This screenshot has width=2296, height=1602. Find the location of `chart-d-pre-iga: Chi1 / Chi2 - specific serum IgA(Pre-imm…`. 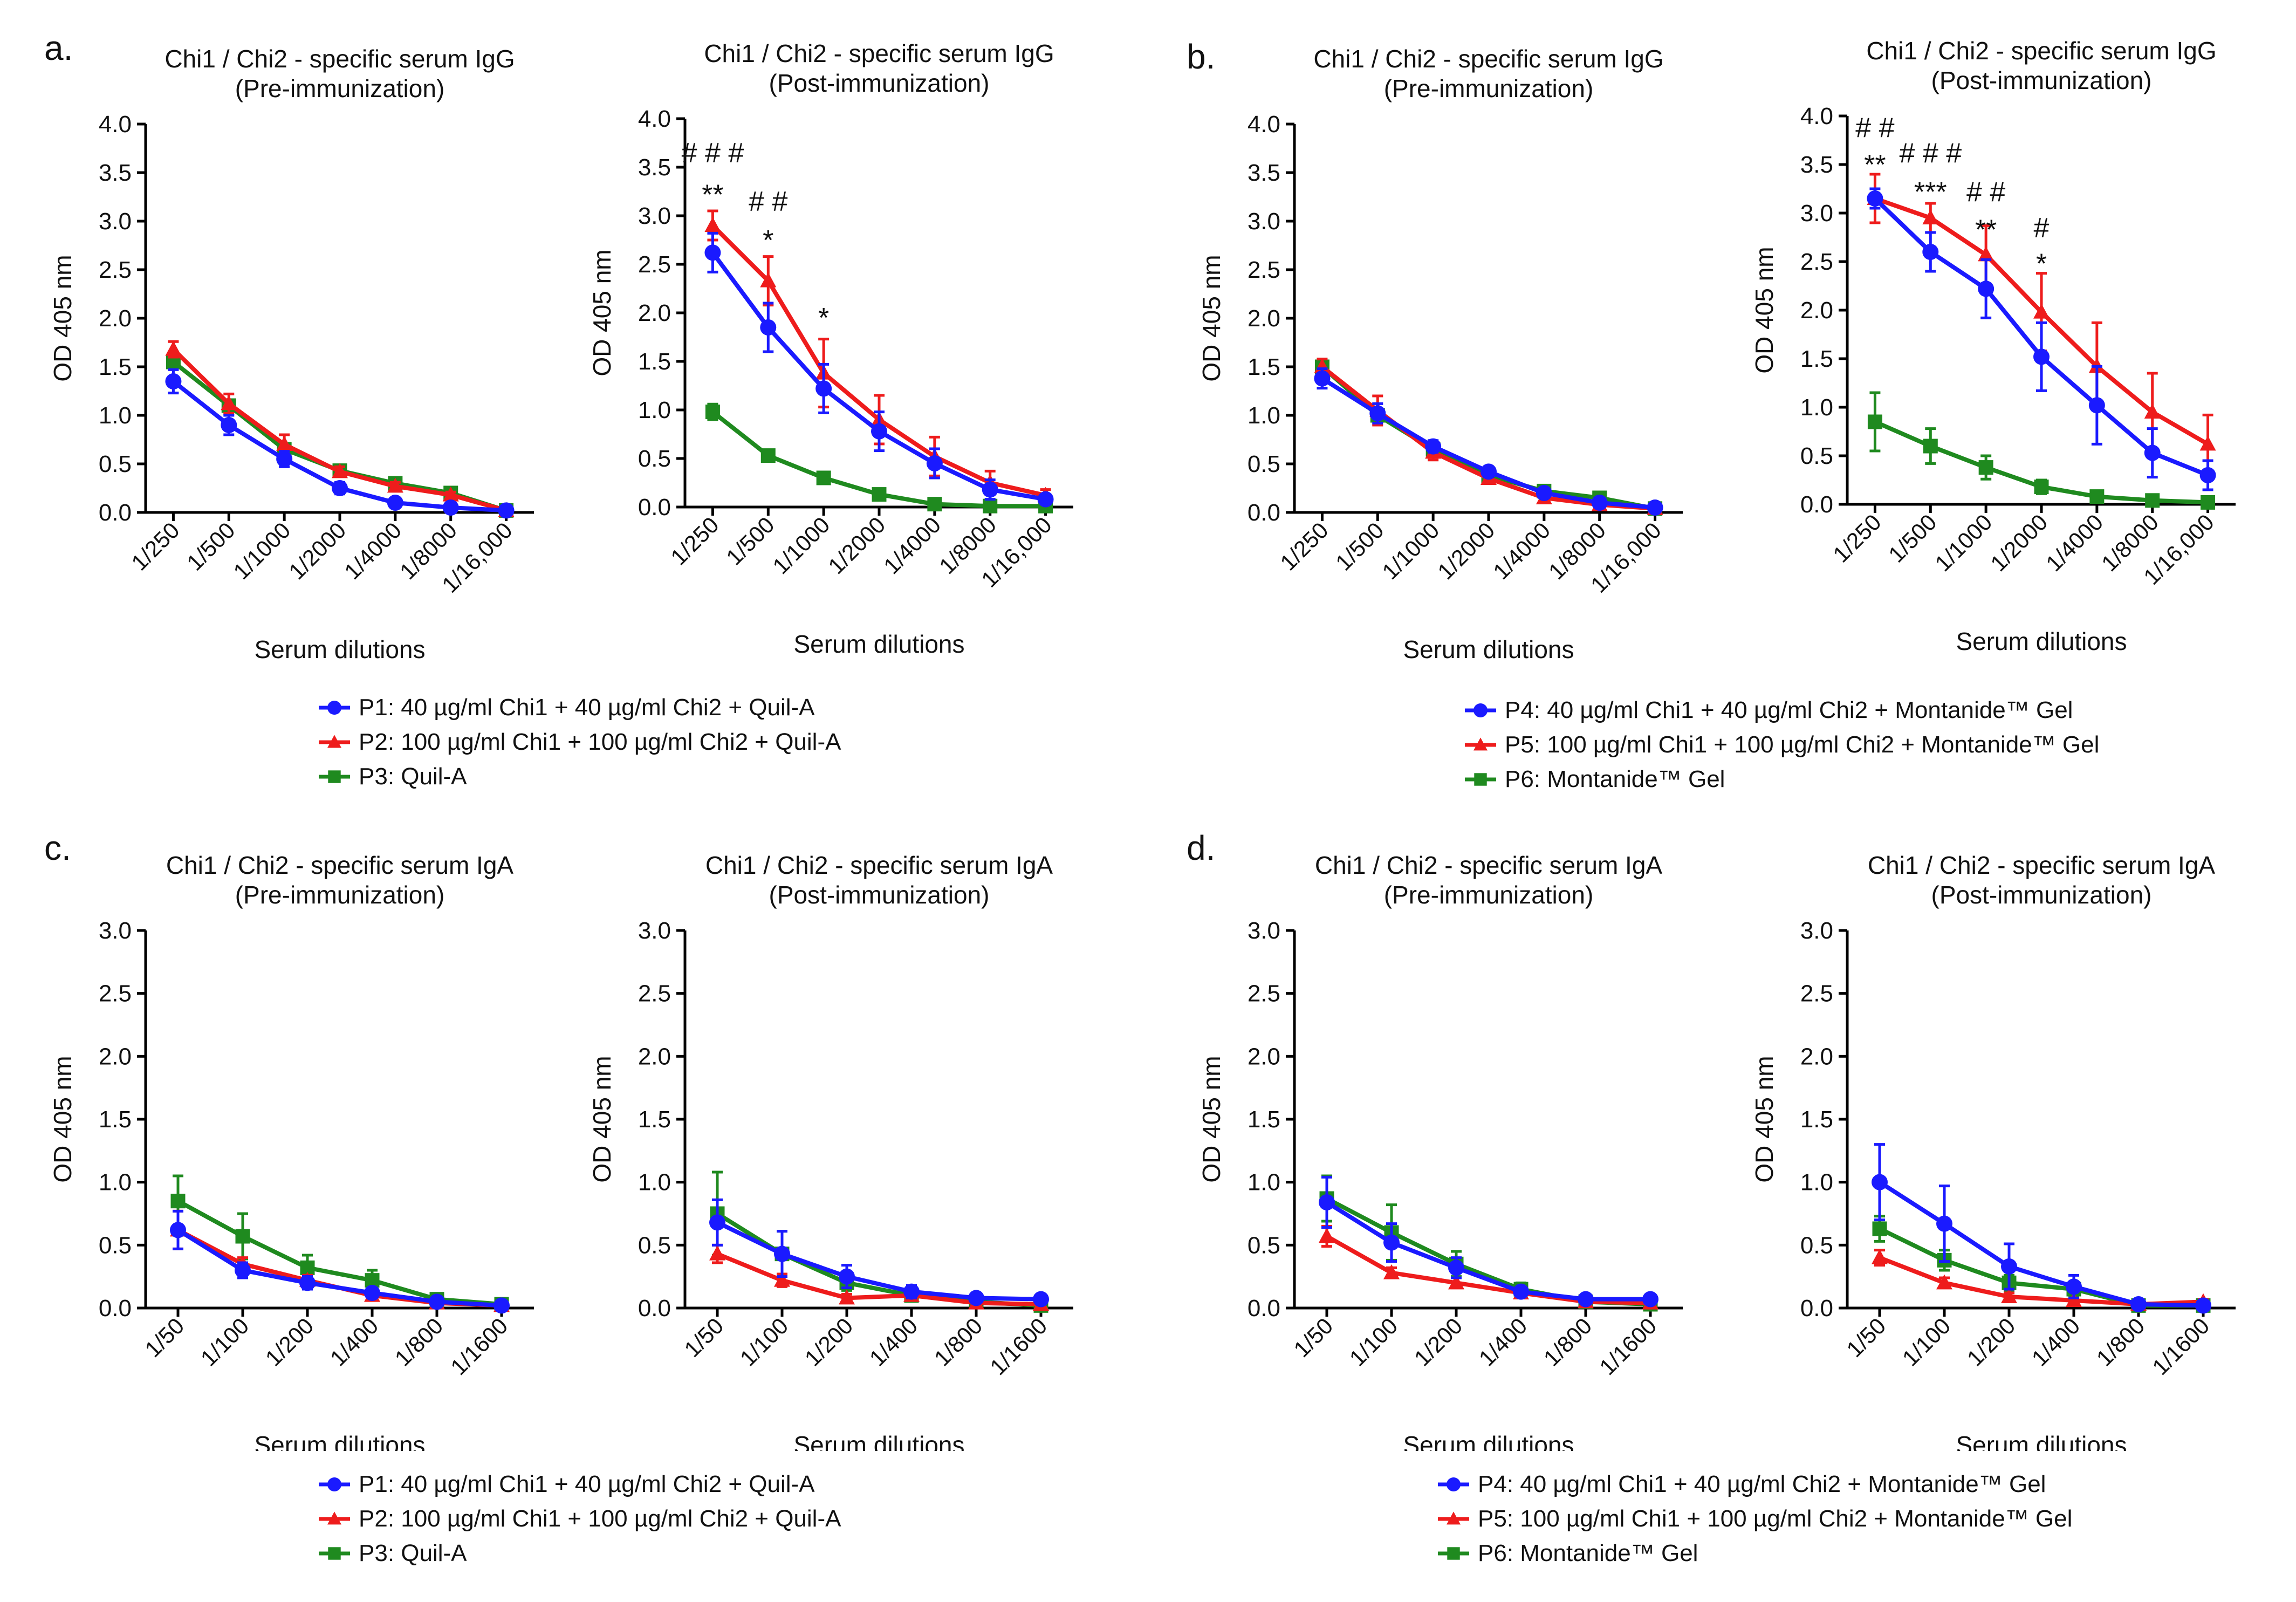

chart-d-pre-iga: Chi1 / Chi2 - specific serum IgA(Pre-imm… is located at coordinates (1440, 1151).